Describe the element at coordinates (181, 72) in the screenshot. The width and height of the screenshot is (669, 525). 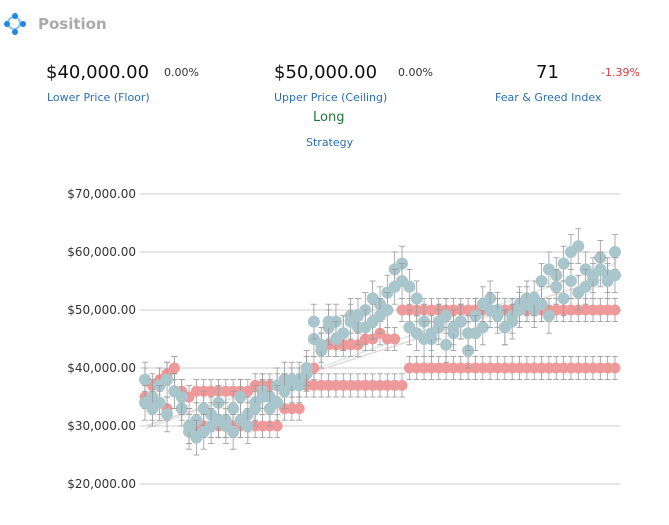
I see `lower-price-change: 0.00%` at that location.